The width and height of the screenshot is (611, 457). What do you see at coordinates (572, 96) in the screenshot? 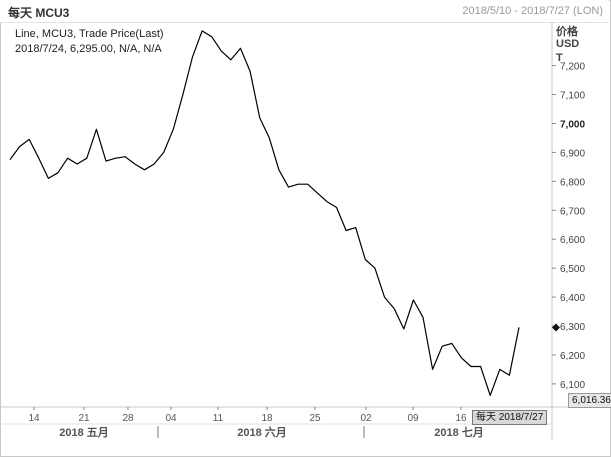
I see `y-tick-label: 7,100` at bounding box center [572, 96].